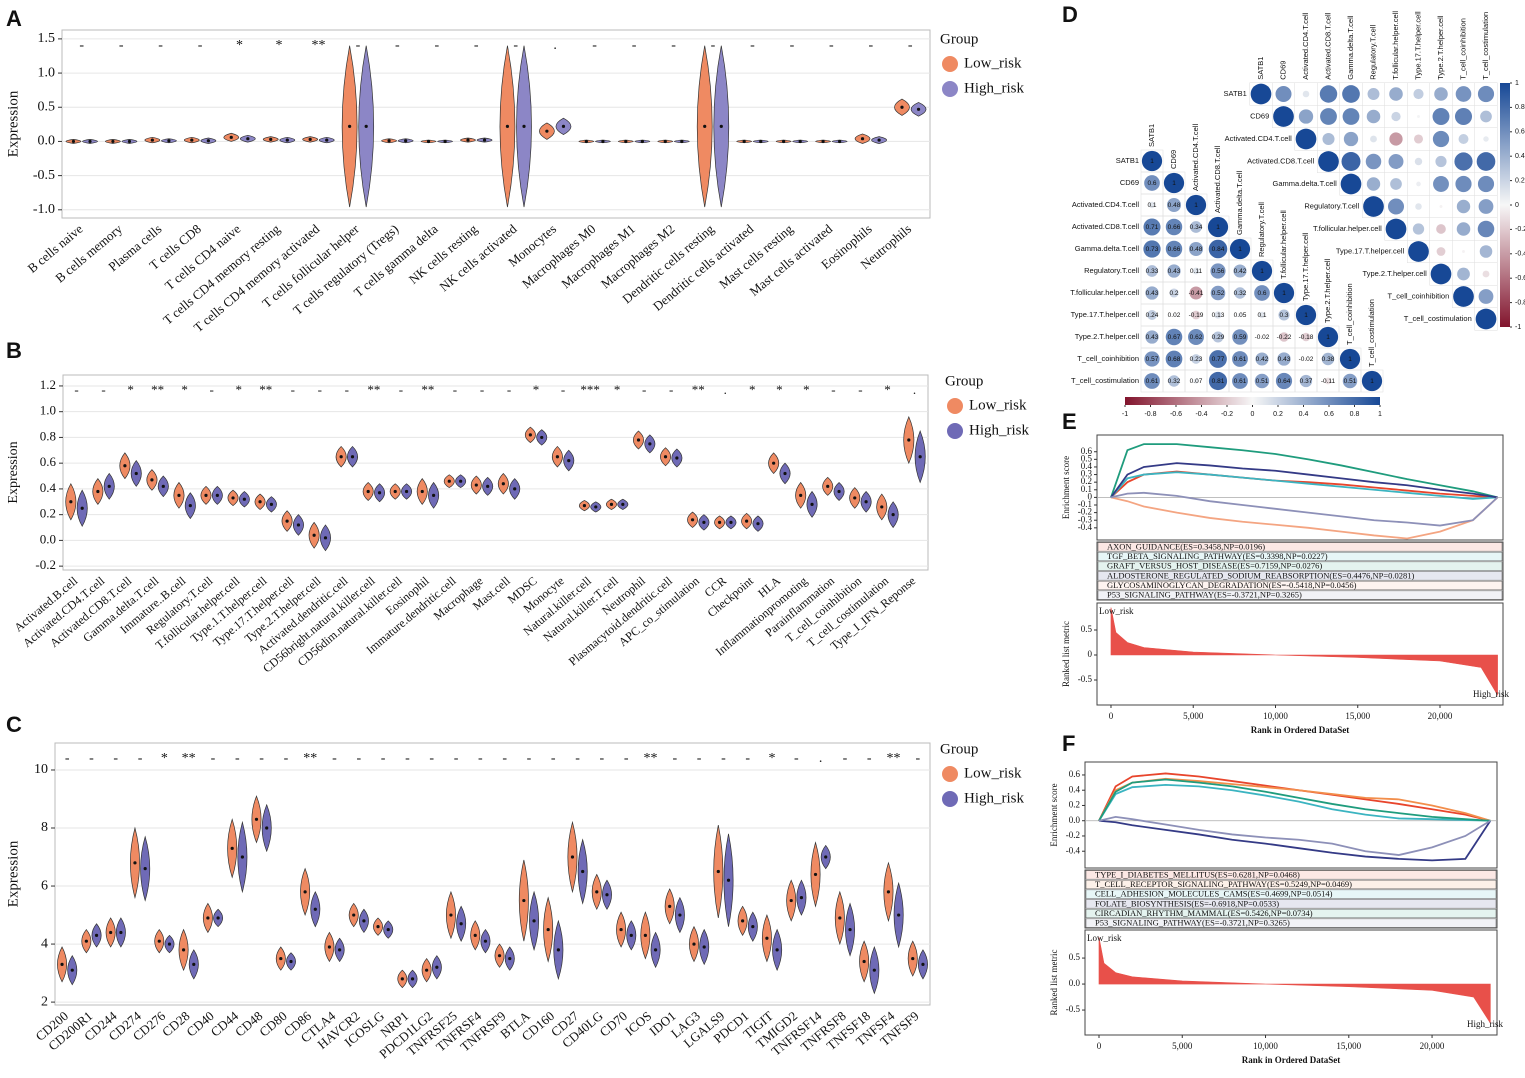 The height and width of the screenshot is (1078, 1525). What do you see at coordinates (1201, 414) in the screenshot?
I see `colorbar-label: -0.4` at bounding box center [1201, 414].